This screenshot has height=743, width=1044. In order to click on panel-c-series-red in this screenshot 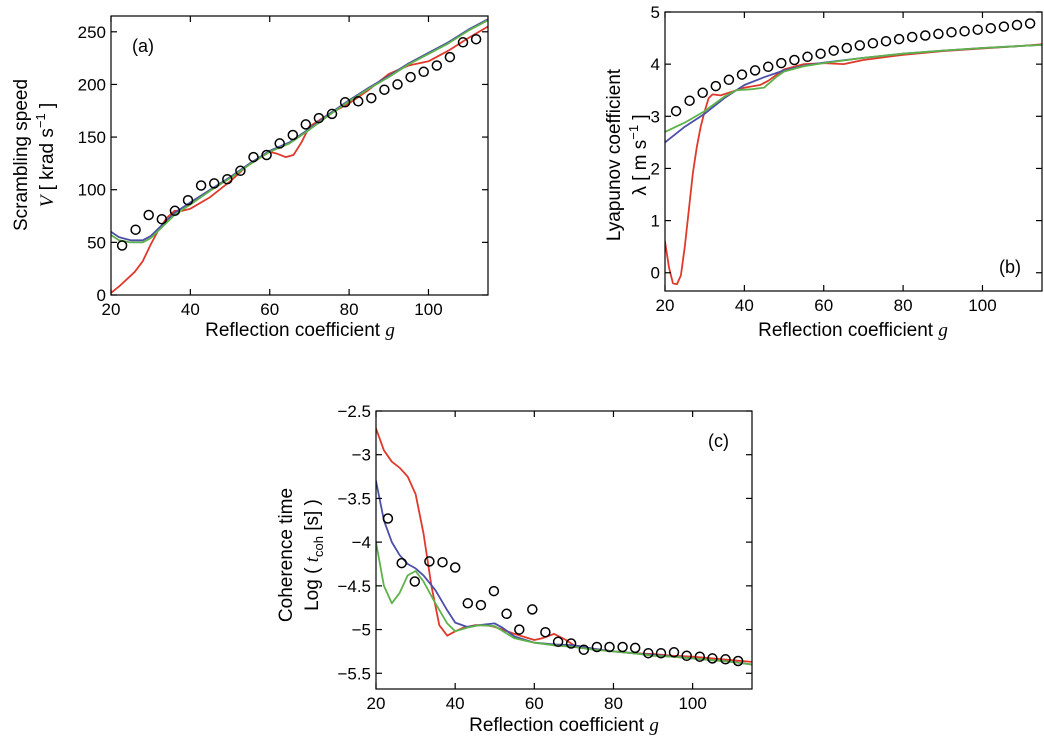, I will do `click(564, 545)`.